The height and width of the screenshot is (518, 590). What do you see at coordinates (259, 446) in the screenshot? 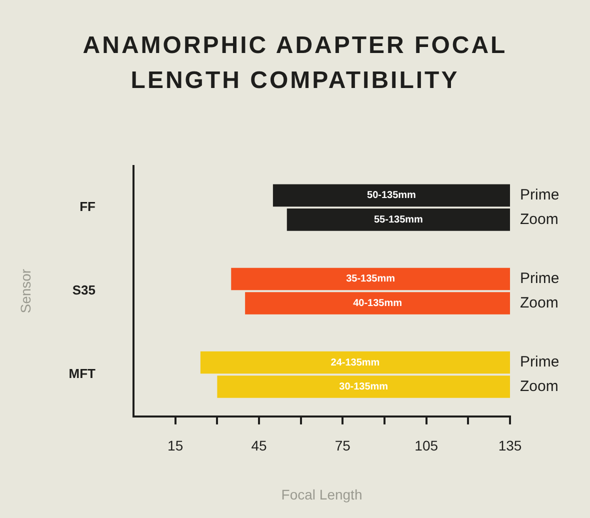
I see `x-tick-label: 45` at bounding box center [259, 446].